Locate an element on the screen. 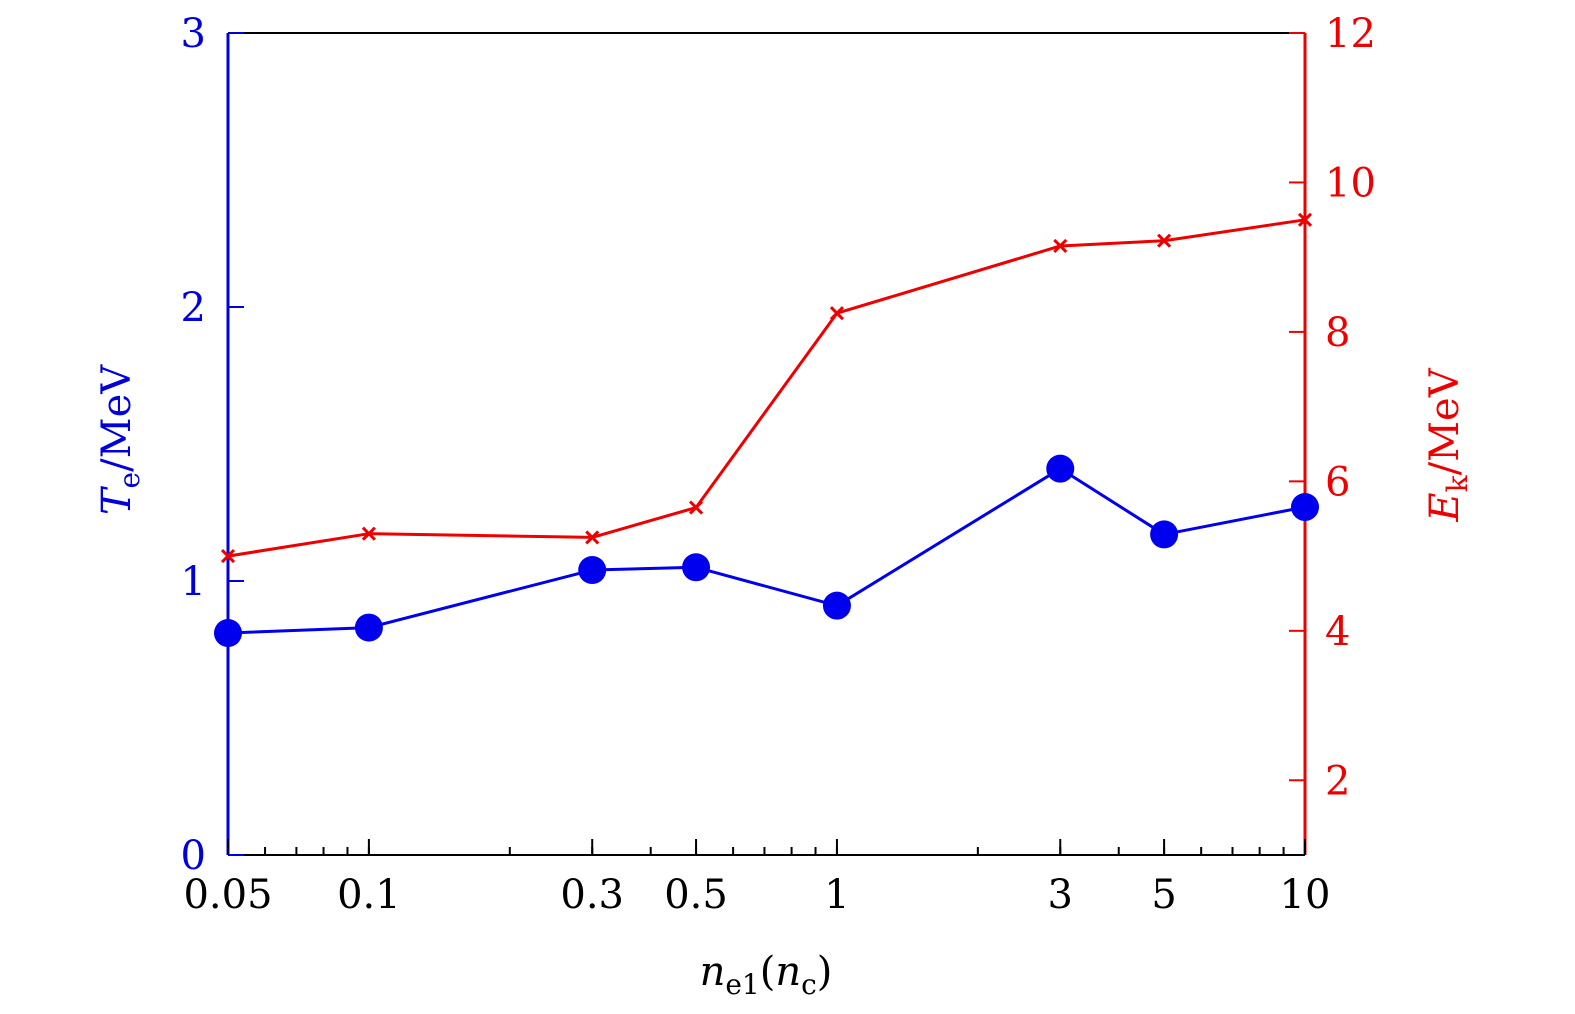 The image size is (1575, 1014). x-tick-label: 0.5 is located at coordinates (696, 895).